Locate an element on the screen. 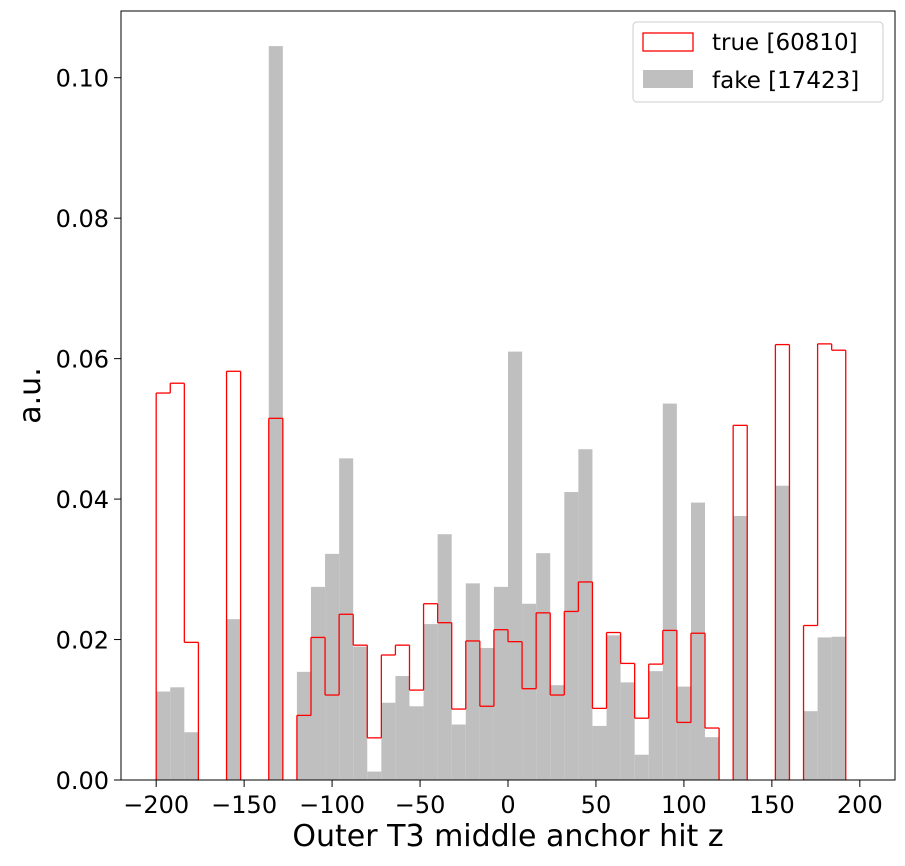  x-tick-label: −50 is located at coordinates (420, 805).